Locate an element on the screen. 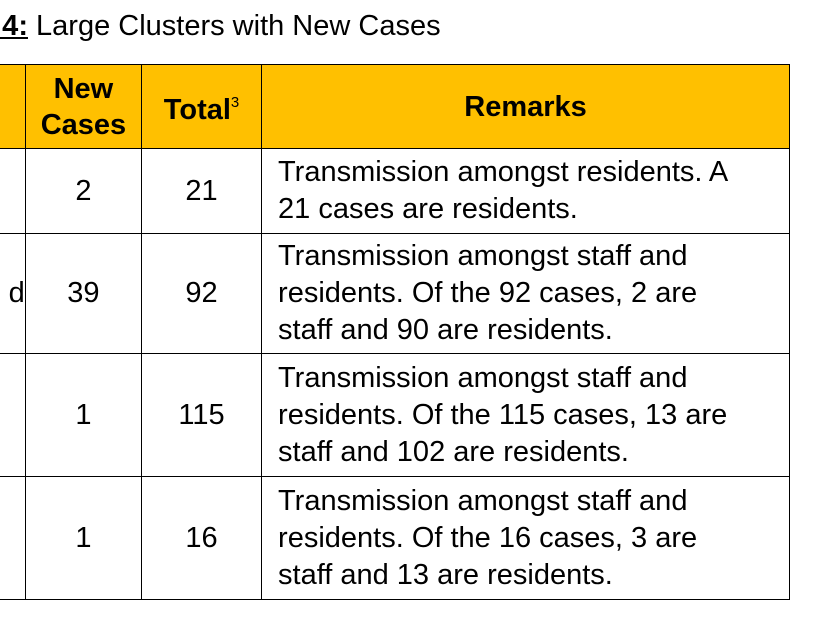  table-caption: e 4: Large Clusters with New Cases is located at coordinates (220, 26).